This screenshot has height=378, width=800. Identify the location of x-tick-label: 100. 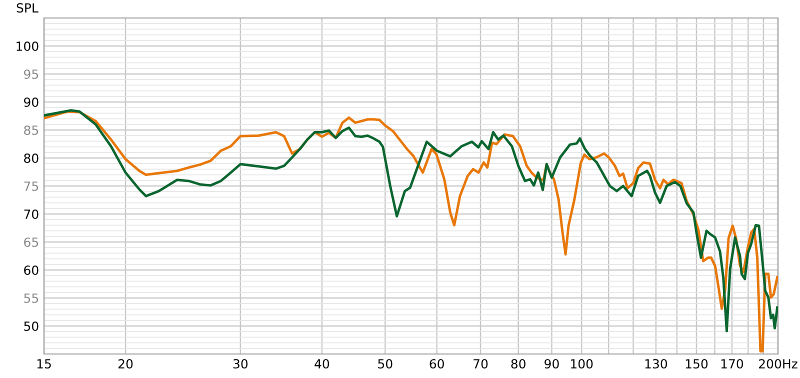
(582, 364).